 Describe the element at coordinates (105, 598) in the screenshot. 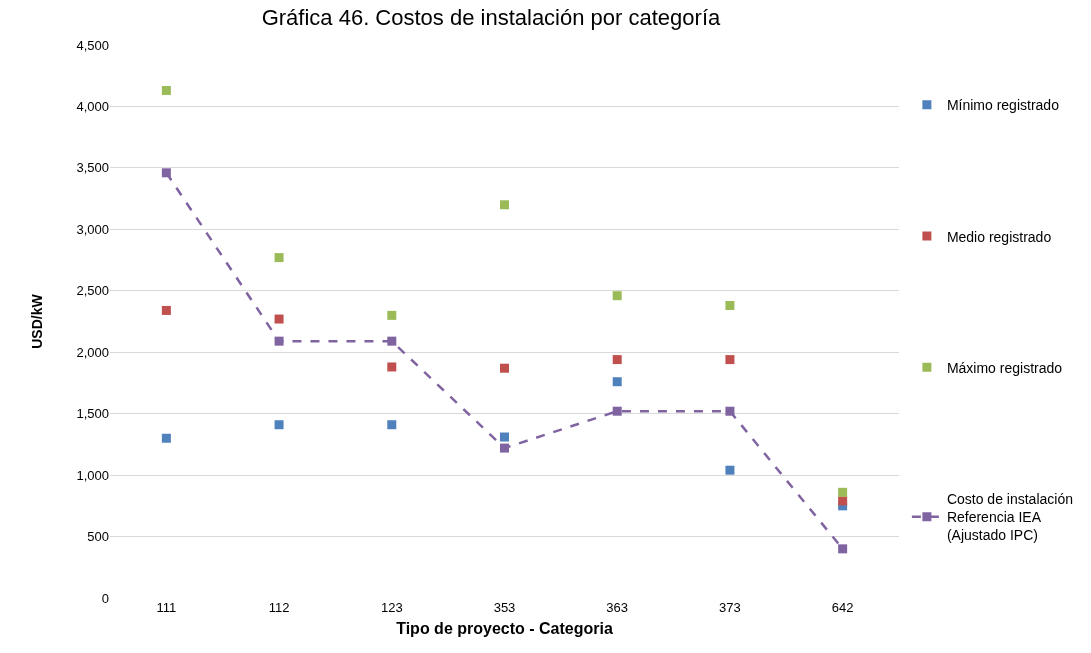

I see `y-tick-label: 0` at that location.